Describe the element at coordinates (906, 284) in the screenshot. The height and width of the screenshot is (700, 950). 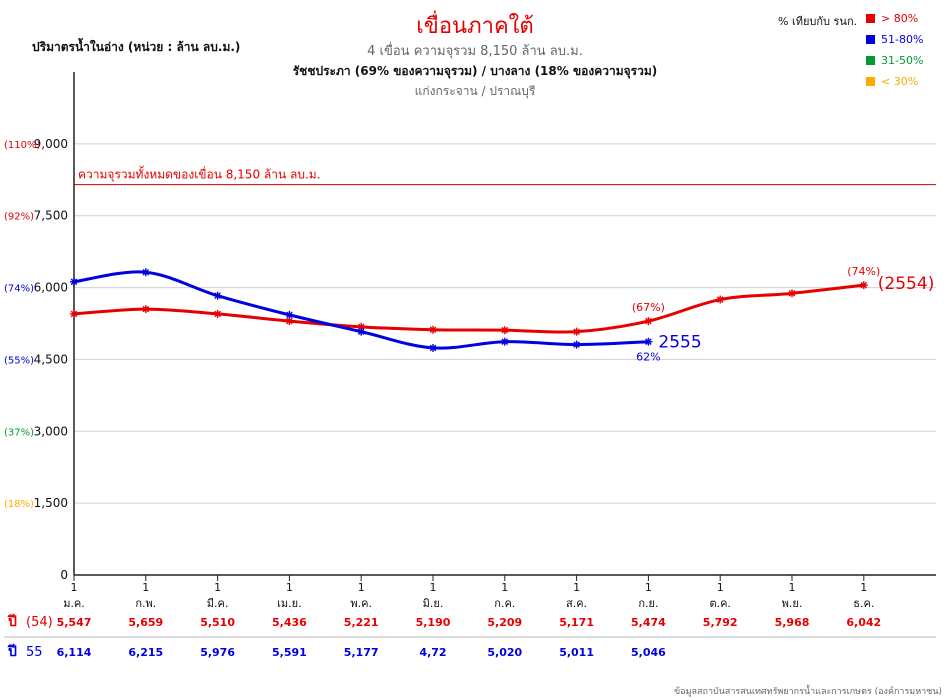
I see `series-end-label: (2554)` at that location.